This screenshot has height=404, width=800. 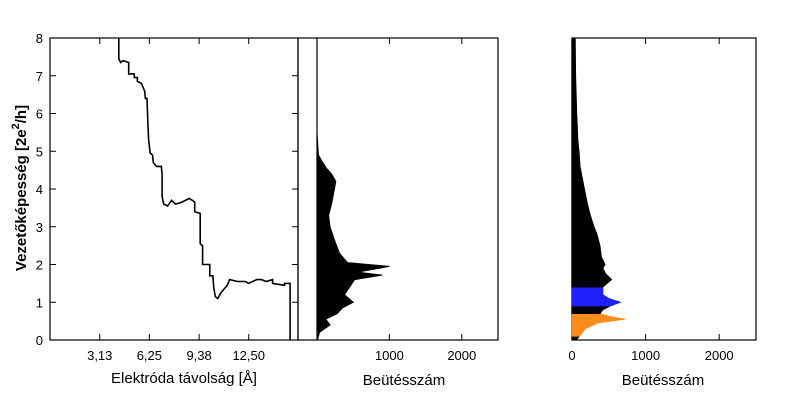 I want to click on y-tick-label-5: 5, so click(x=39, y=151).